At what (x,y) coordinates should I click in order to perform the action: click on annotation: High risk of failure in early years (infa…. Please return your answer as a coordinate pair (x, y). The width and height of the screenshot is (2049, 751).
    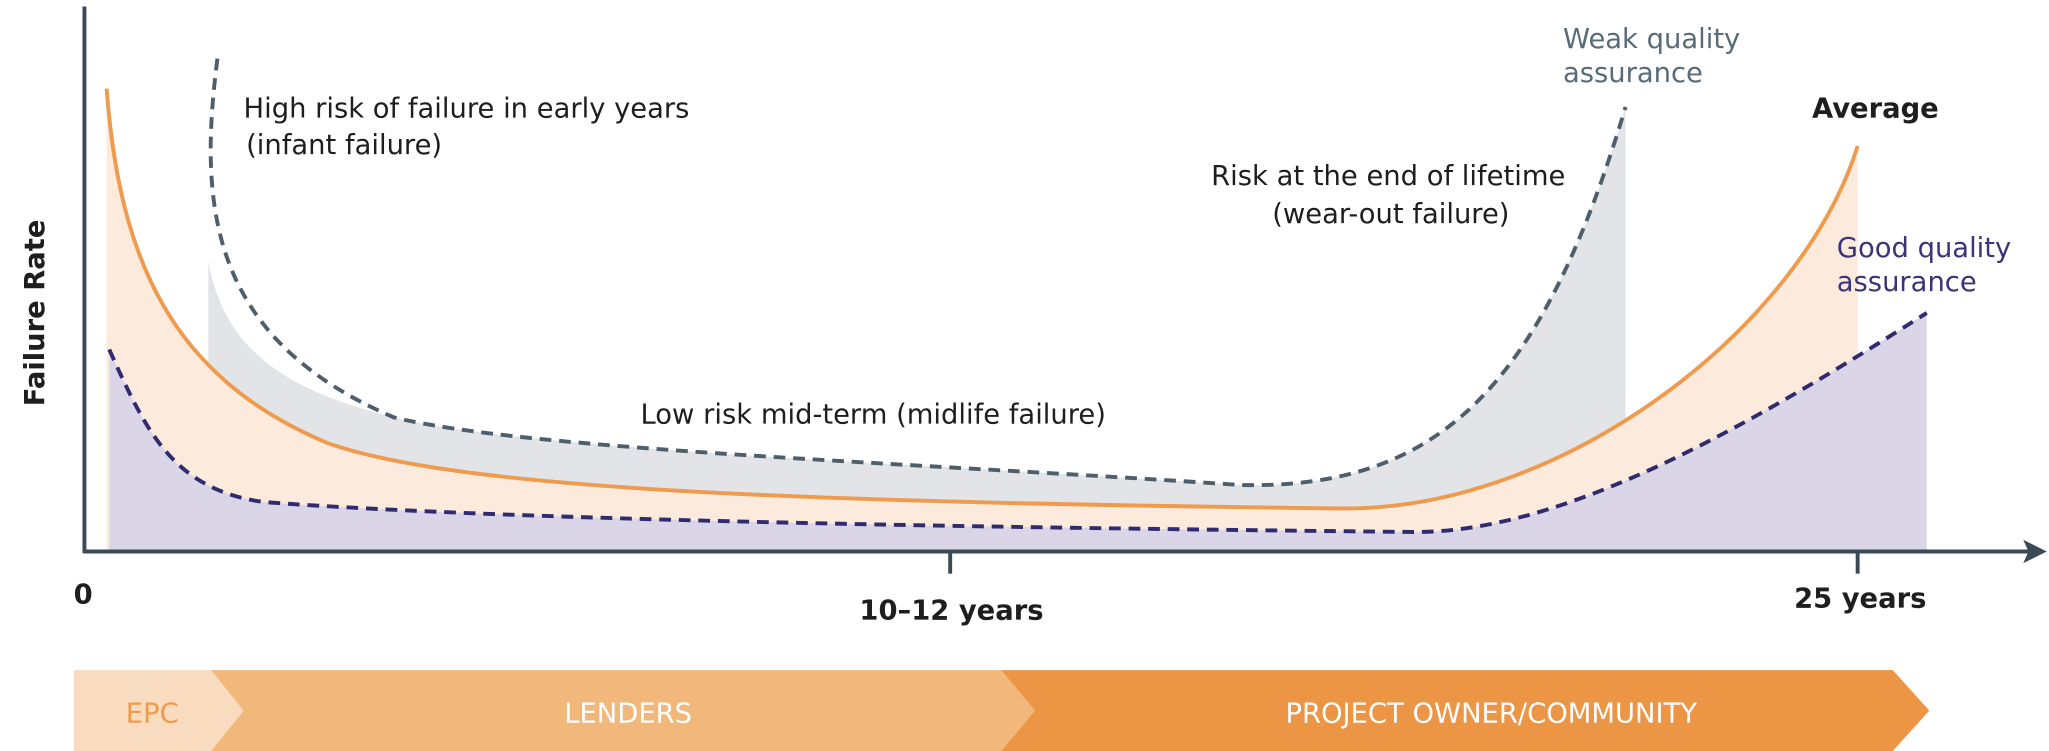
    Looking at the image, I should click on (467, 127).